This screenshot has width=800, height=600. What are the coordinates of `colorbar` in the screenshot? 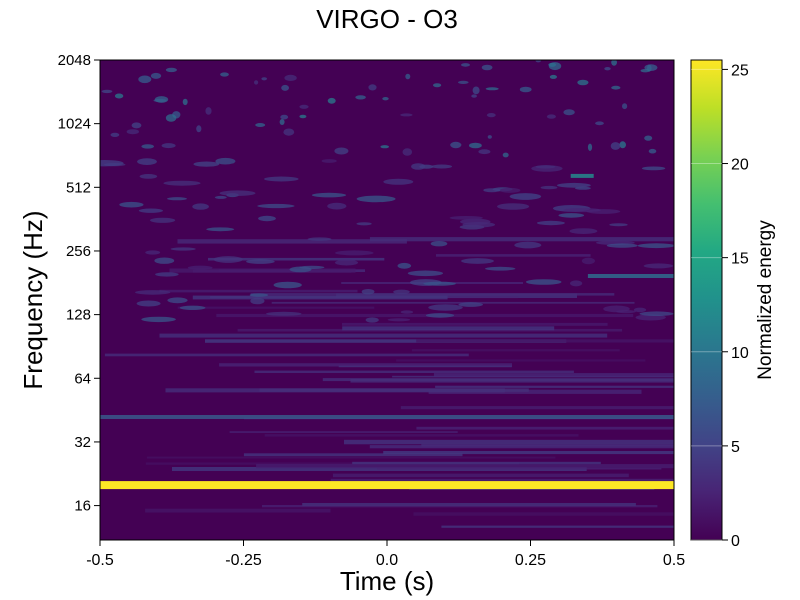 It's located at (706, 300).